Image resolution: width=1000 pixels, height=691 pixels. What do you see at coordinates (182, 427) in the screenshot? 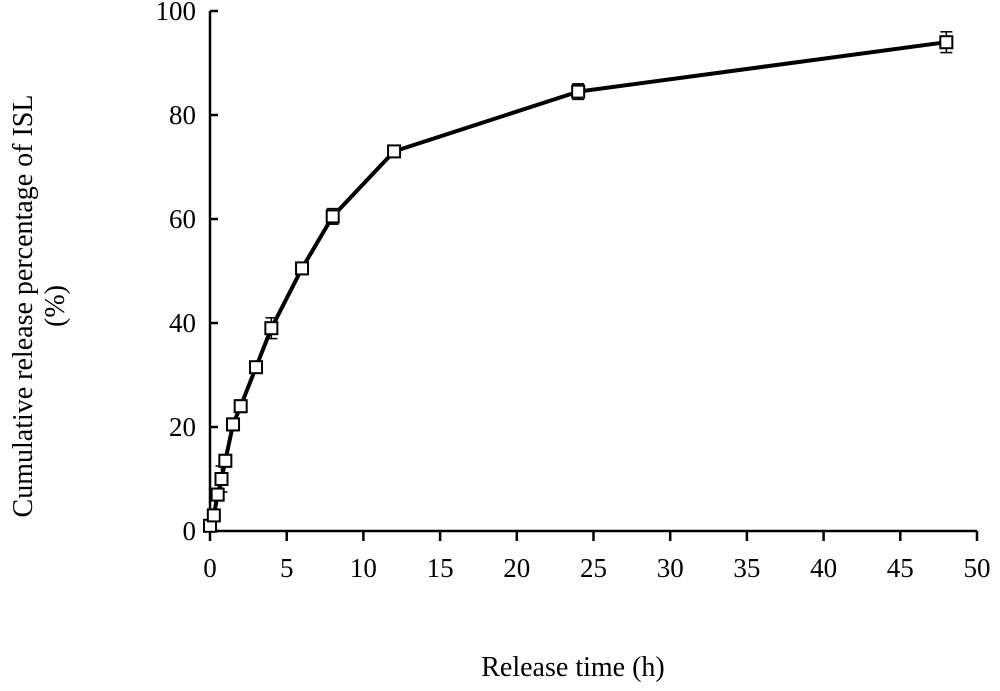
I see `y-tick-label: 20` at bounding box center [182, 427].